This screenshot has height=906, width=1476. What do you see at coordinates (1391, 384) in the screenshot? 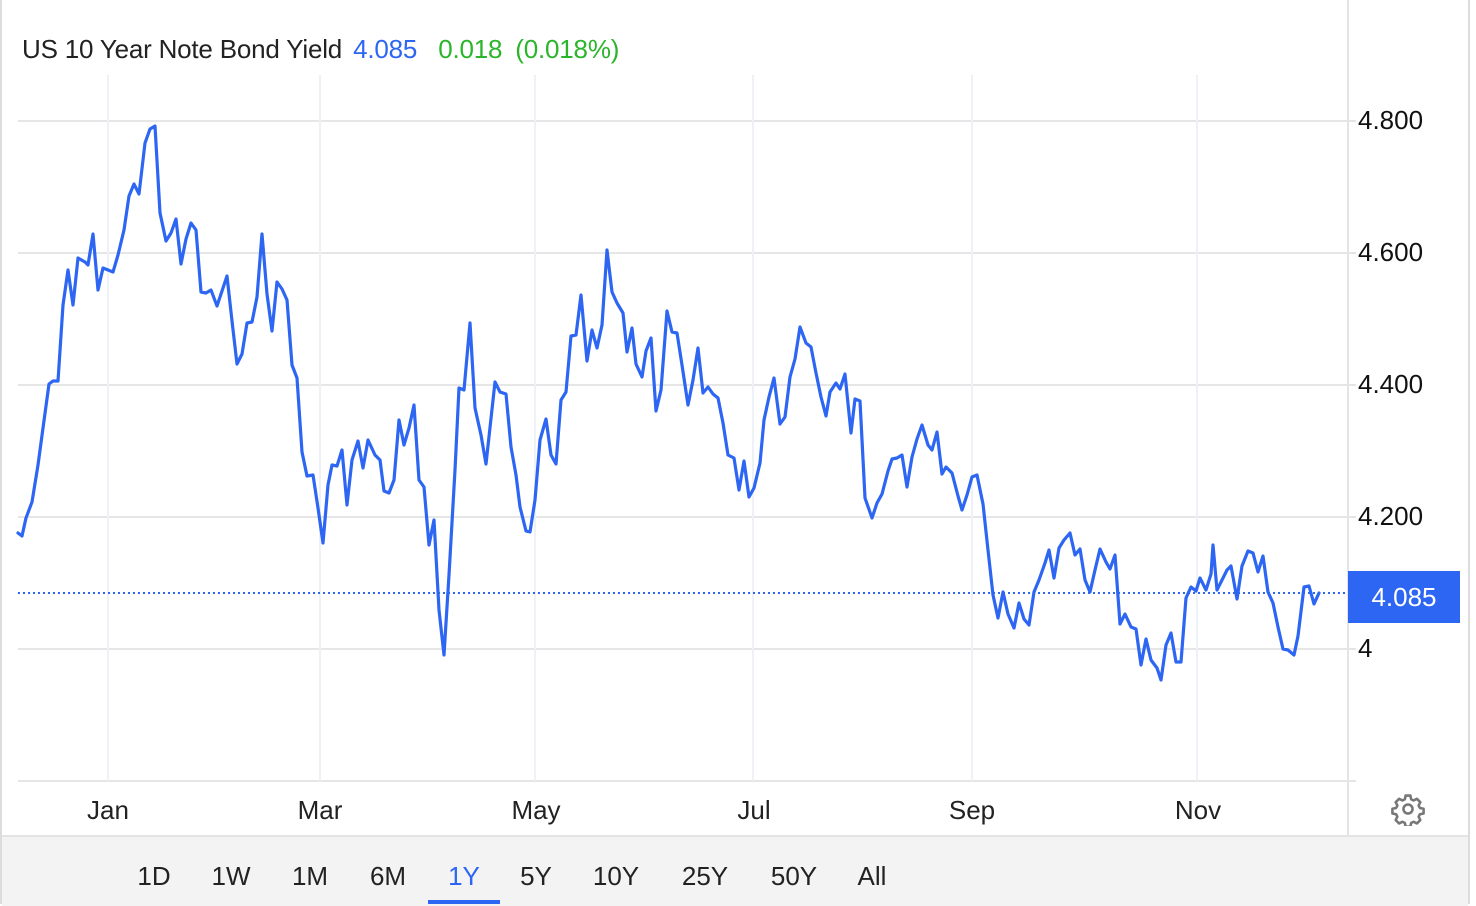
I see `y-tick-label: 4.400` at bounding box center [1391, 384].